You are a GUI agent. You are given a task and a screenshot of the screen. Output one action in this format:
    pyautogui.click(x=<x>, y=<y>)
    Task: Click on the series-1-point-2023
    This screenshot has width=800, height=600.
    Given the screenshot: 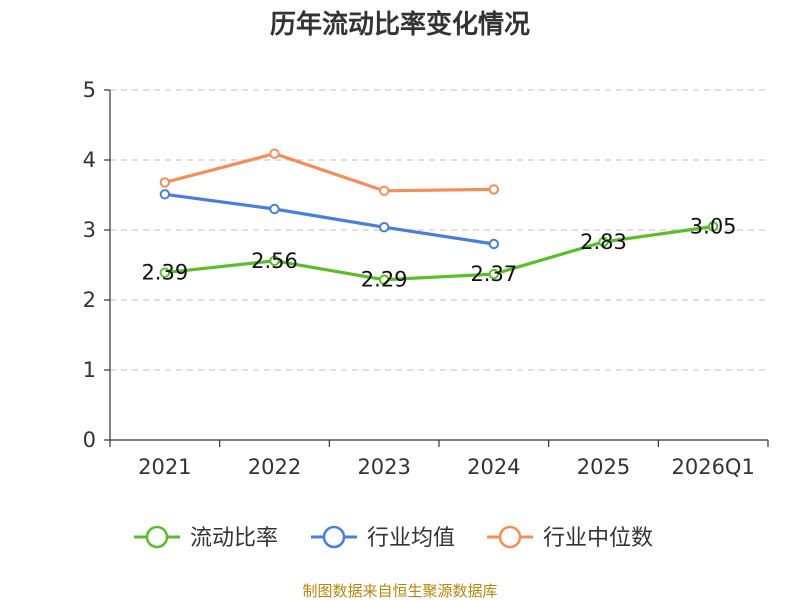 What is the action you would take?
    pyautogui.click(x=384, y=227)
    